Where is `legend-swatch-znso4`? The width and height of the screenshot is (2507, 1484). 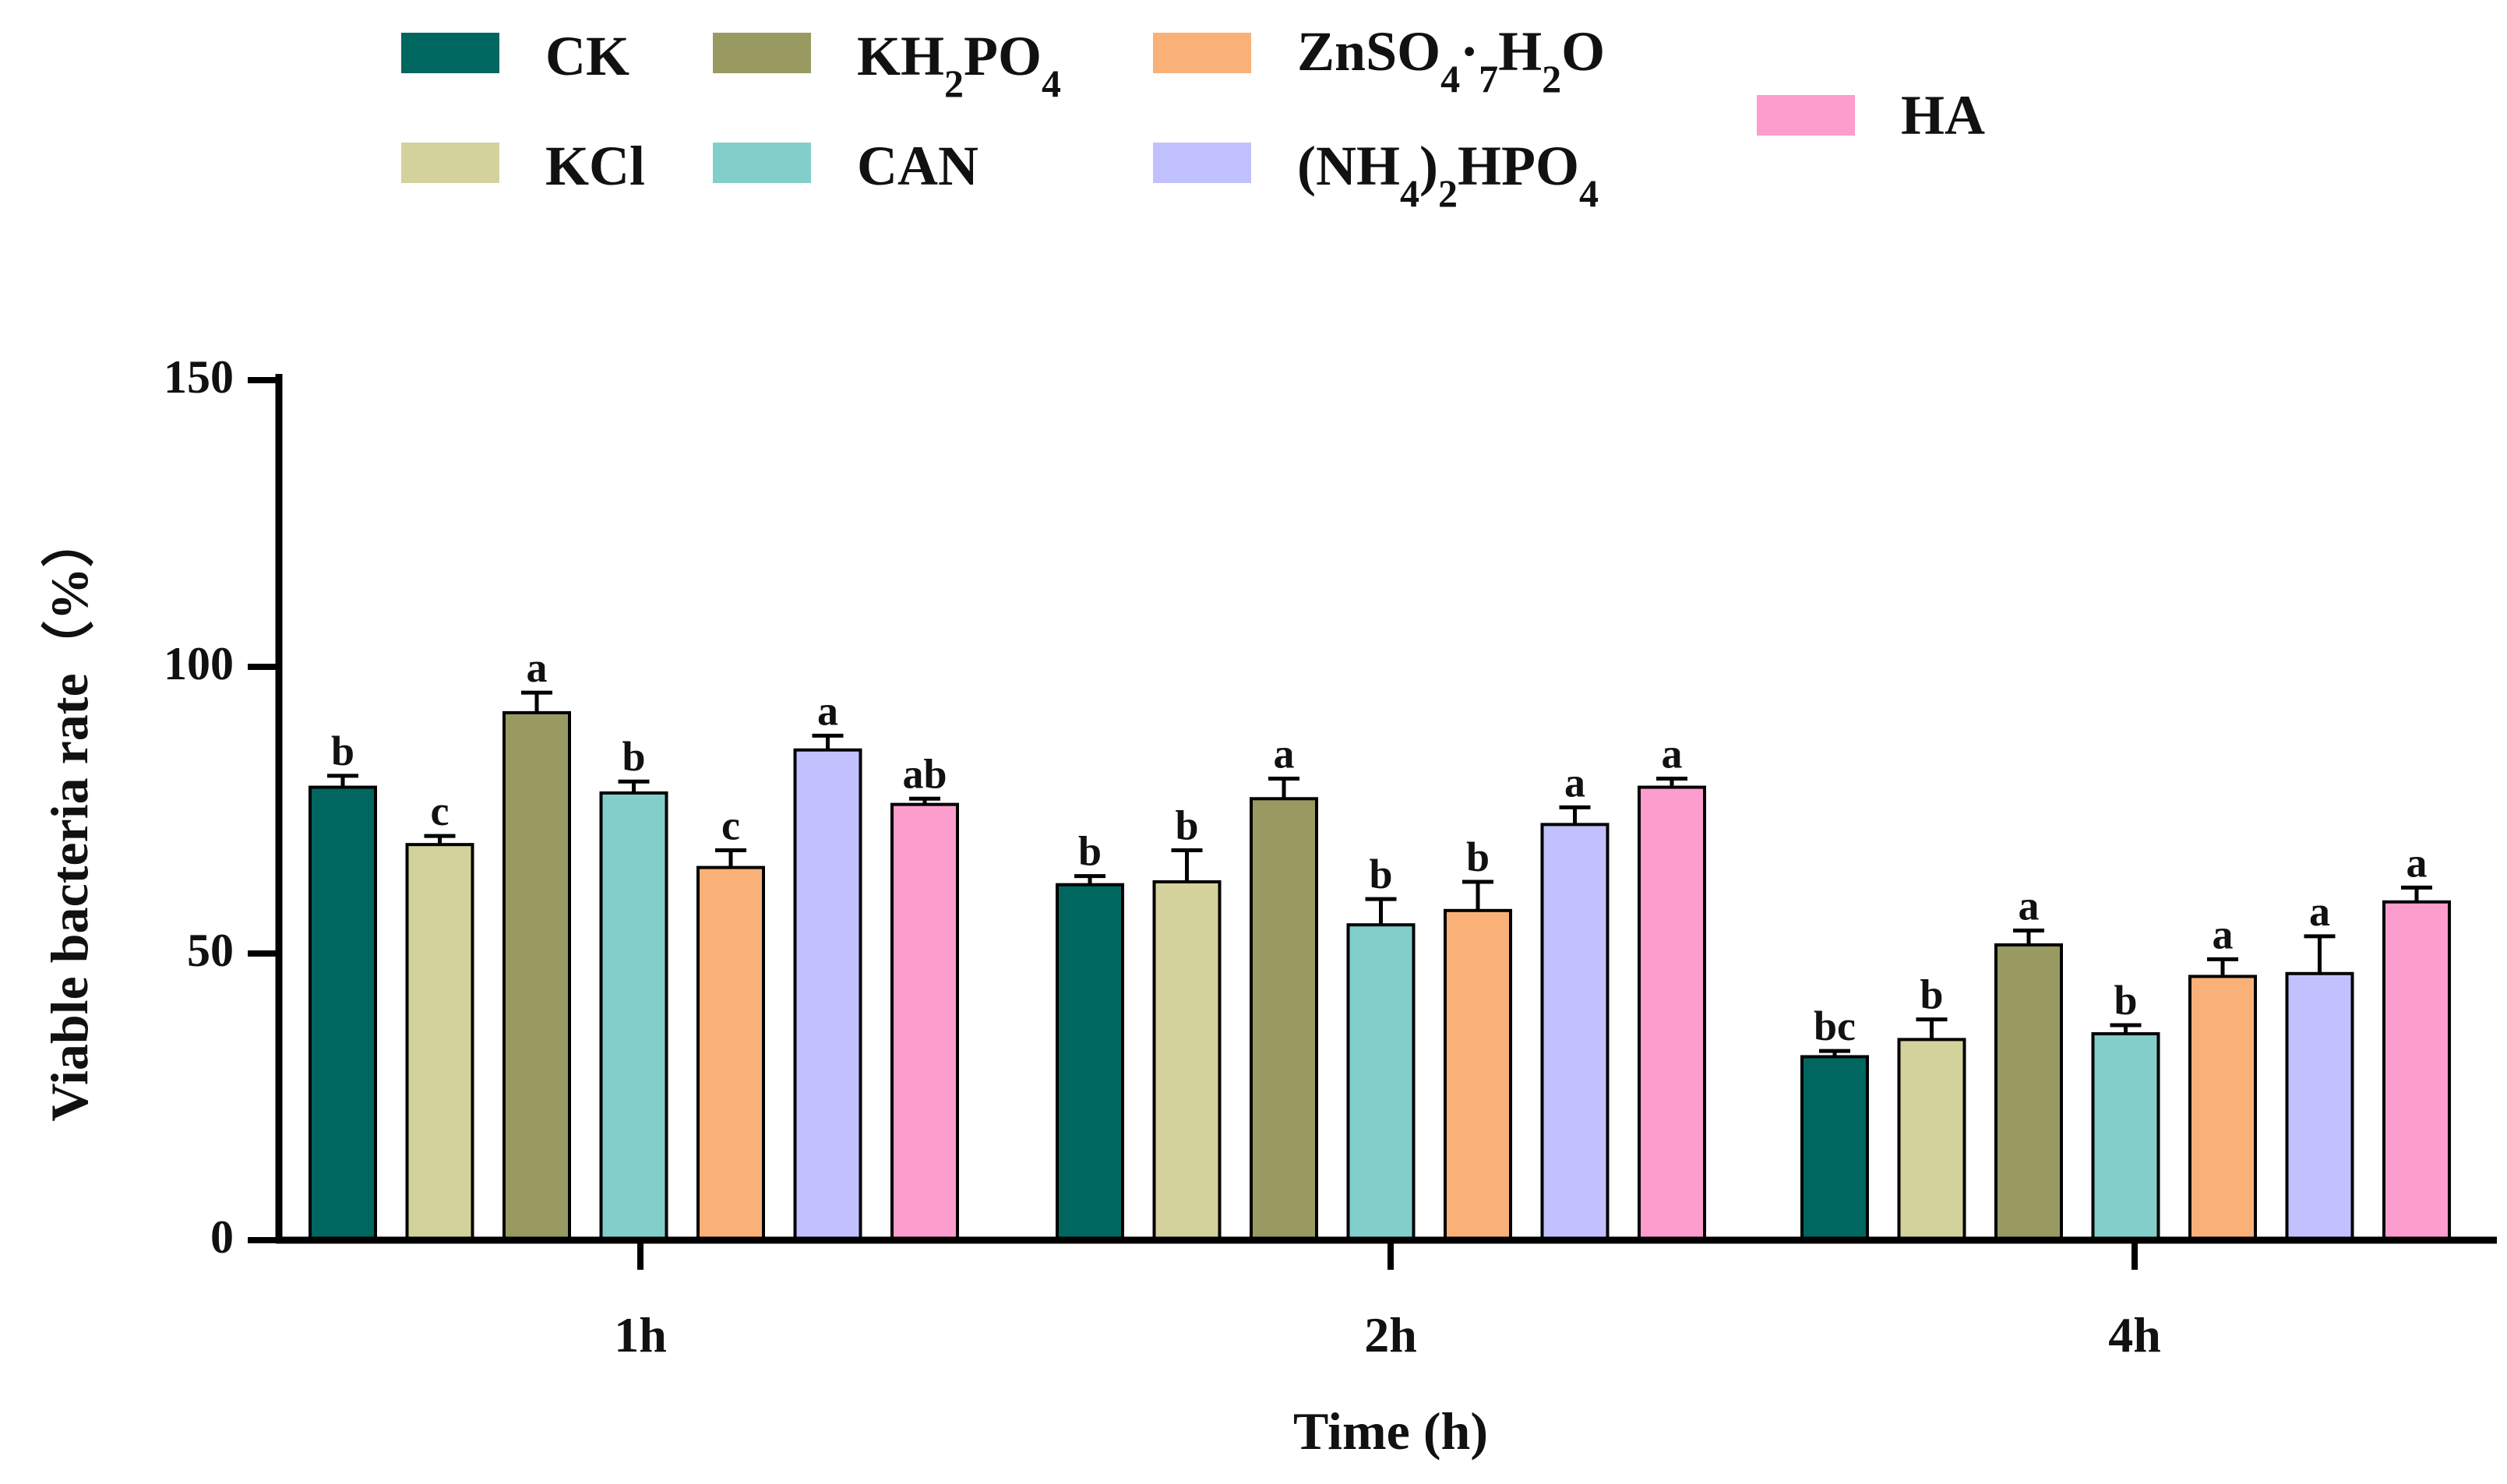
legend-swatch-znso4 is located at coordinates (1202, 53).